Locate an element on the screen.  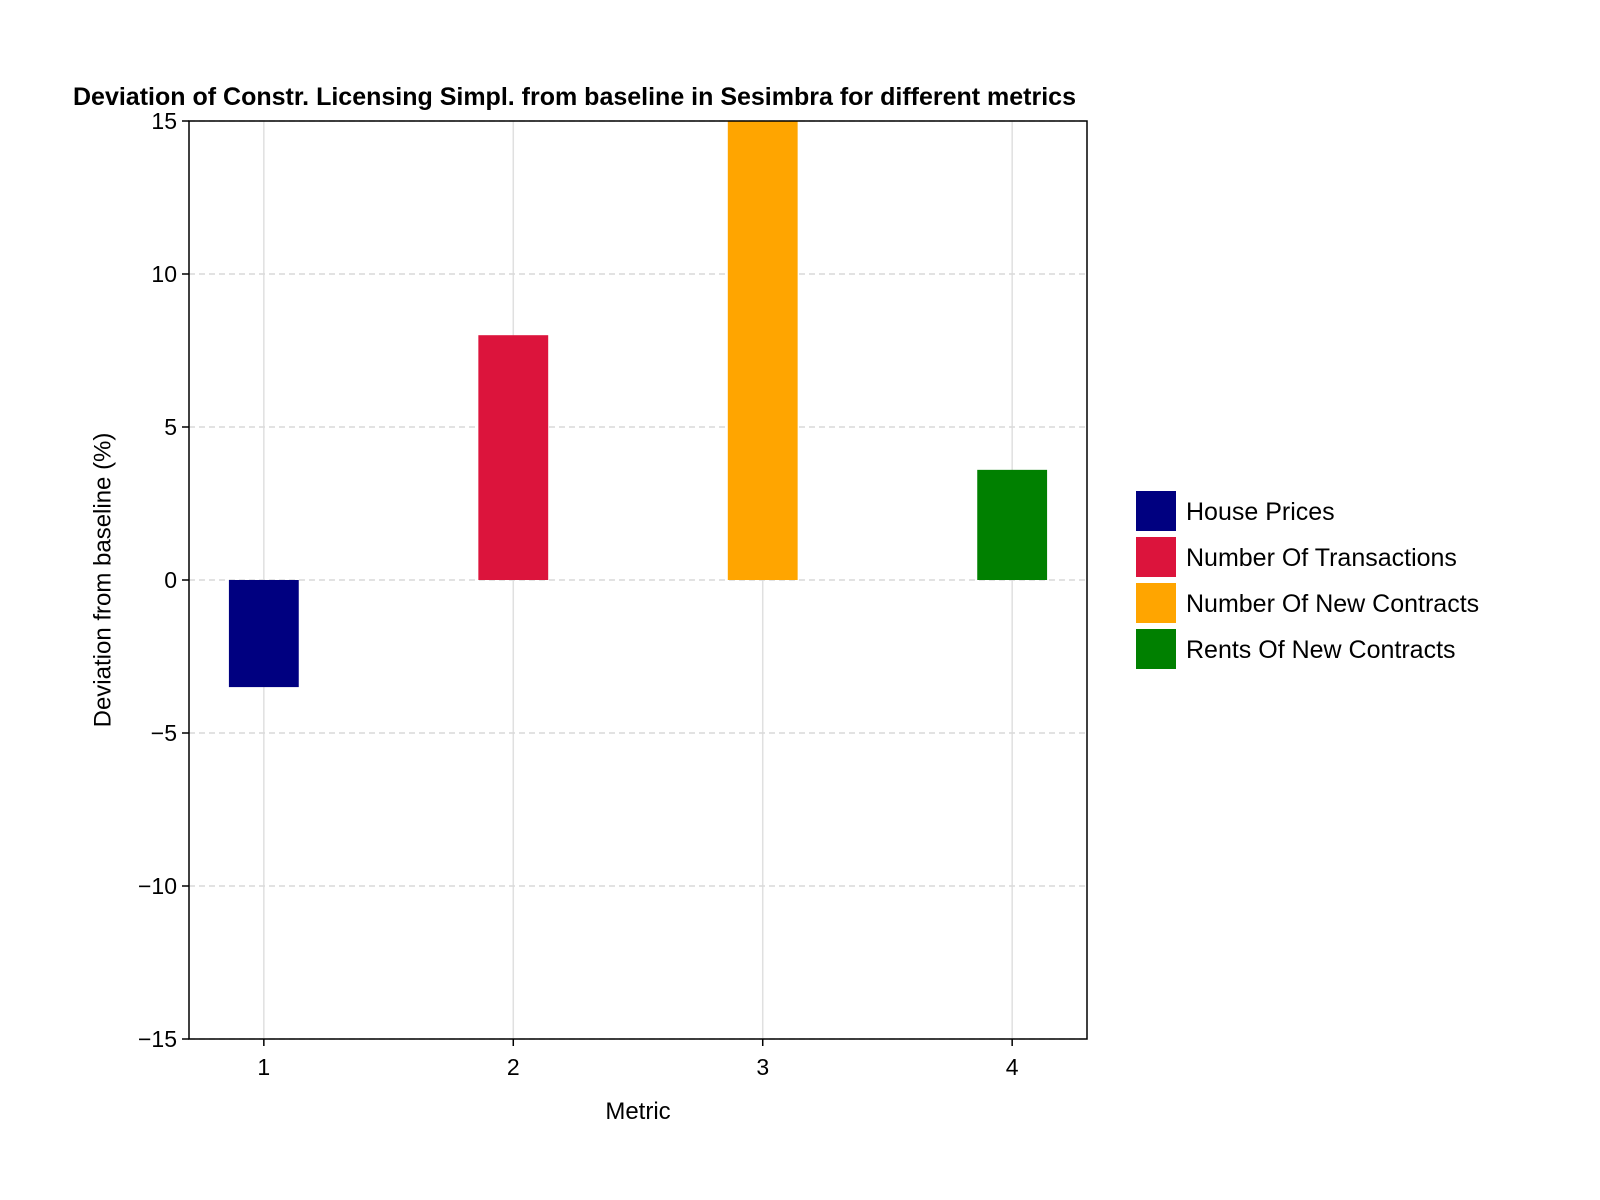
y-tick-label: −15 is located at coordinates (157, 1039).